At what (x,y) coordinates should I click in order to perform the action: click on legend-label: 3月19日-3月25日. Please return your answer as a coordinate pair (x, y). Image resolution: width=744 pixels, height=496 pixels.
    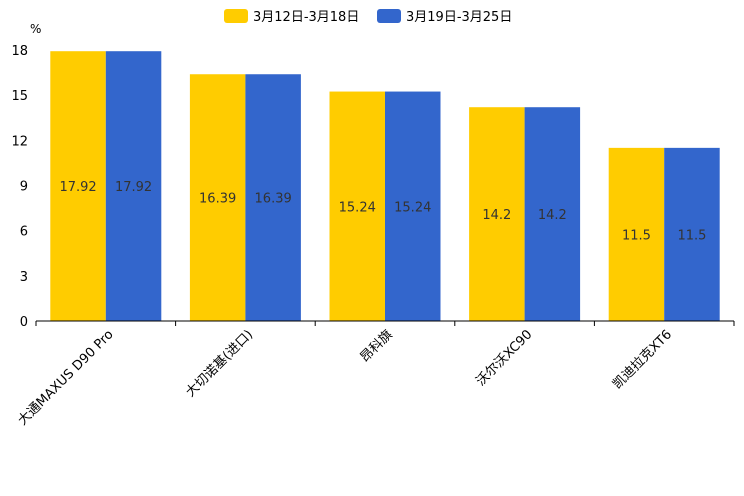
    Looking at the image, I should click on (459, 17).